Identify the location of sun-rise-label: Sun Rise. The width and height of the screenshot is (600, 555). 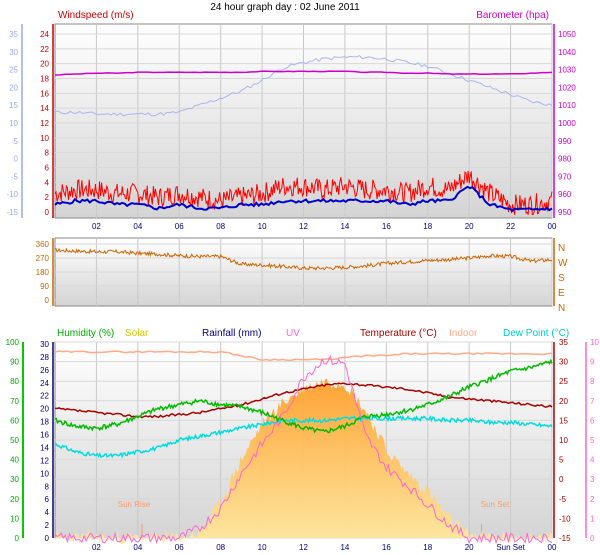
(134, 504).